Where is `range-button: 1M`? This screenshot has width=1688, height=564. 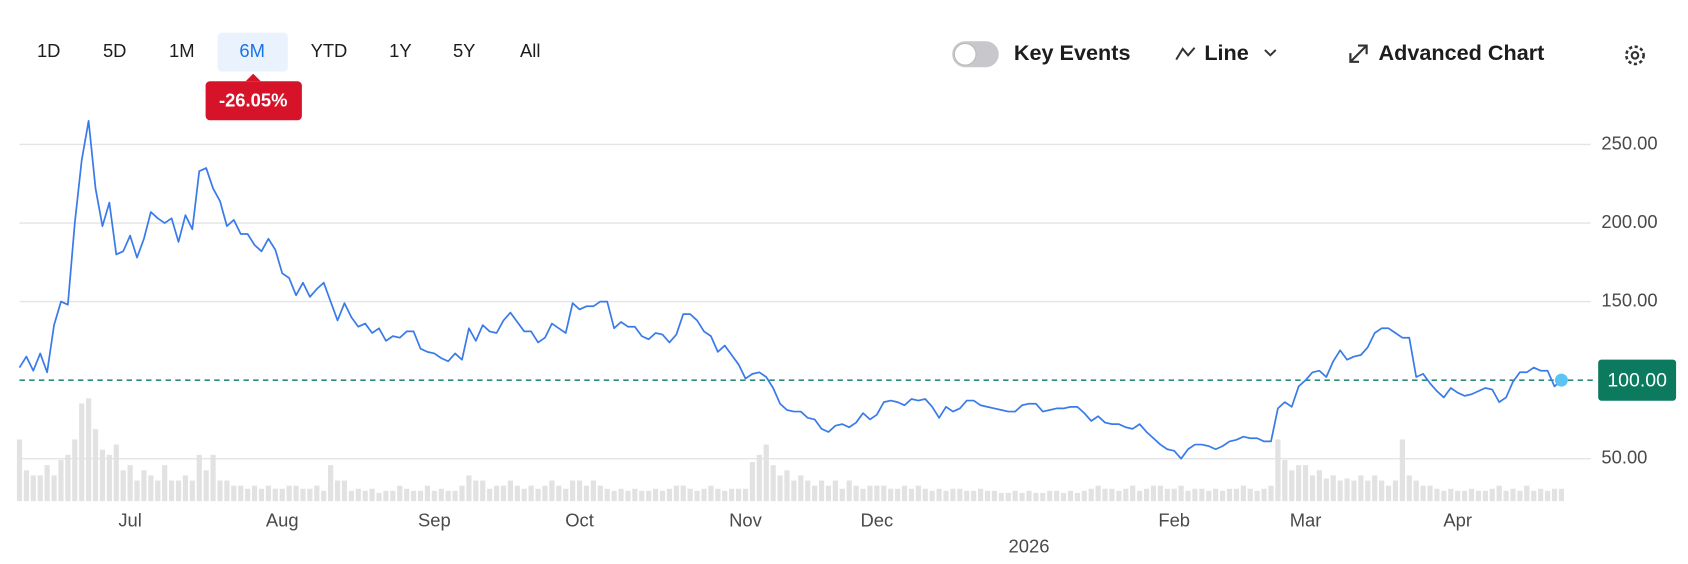 range-button: 1M is located at coordinates (182, 50).